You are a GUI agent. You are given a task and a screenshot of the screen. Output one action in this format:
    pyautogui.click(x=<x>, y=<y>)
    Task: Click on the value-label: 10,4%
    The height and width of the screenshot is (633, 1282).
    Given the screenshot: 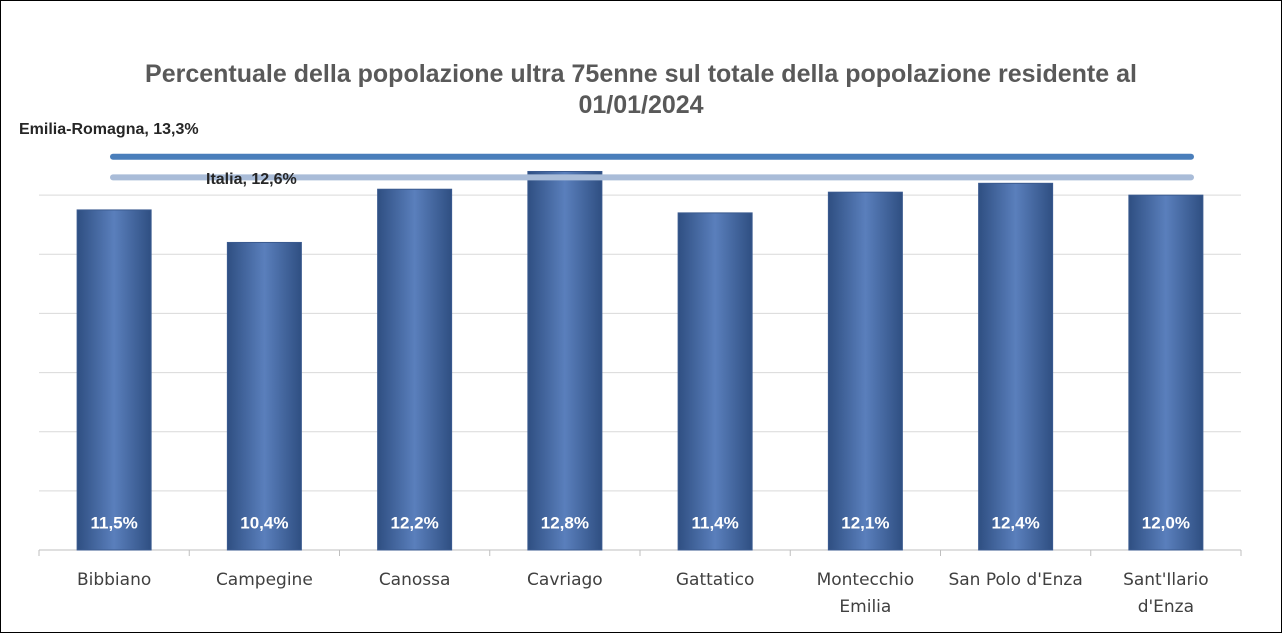 What is the action you would take?
    pyautogui.click(x=264, y=522)
    